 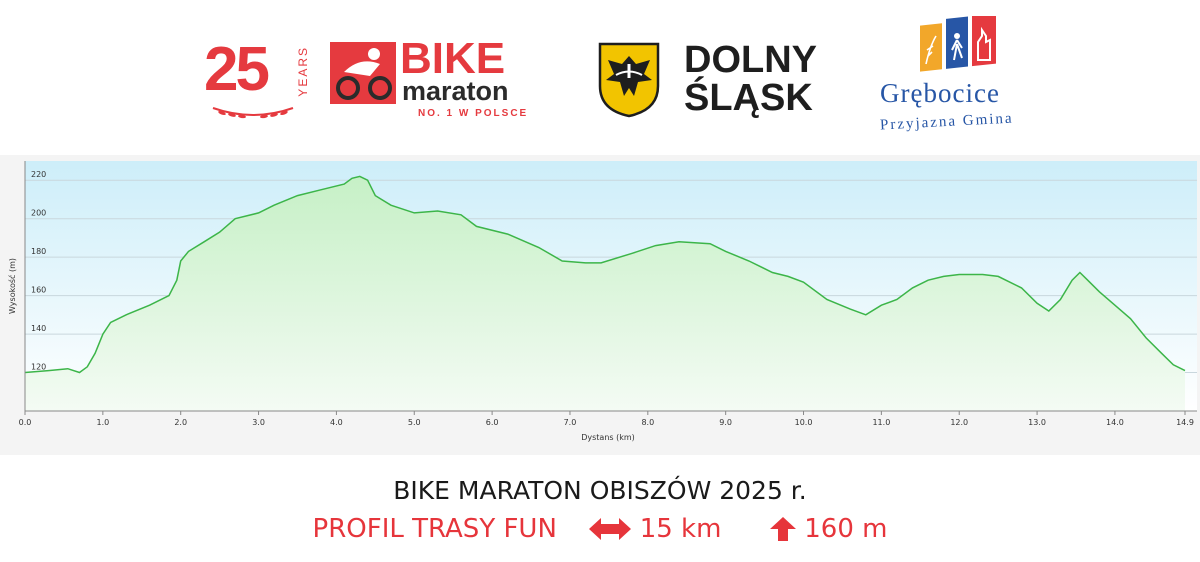 I want to click on y-tick-label: 220, so click(x=38, y=174).